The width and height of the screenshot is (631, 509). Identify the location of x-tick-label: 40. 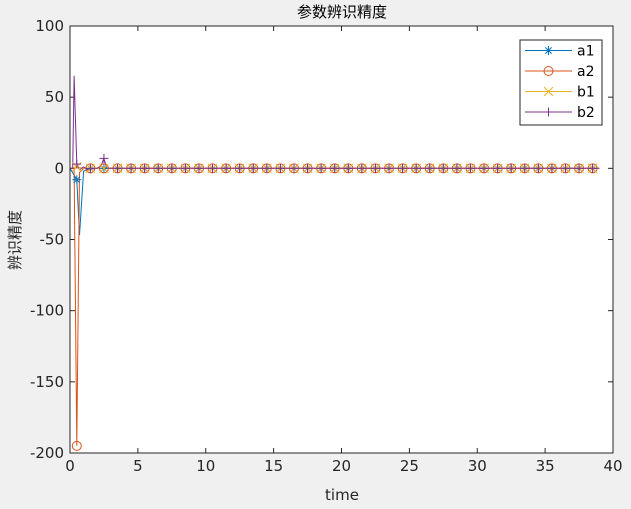
(612, 466).